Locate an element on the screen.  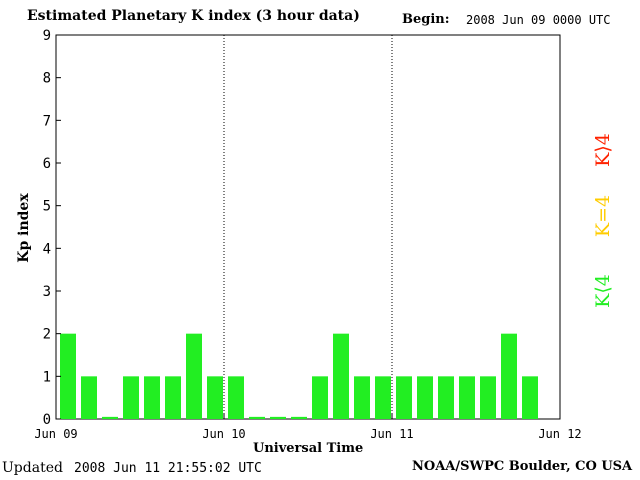
x-tick-label: Jun 12 is located at coordinates (559, 434).